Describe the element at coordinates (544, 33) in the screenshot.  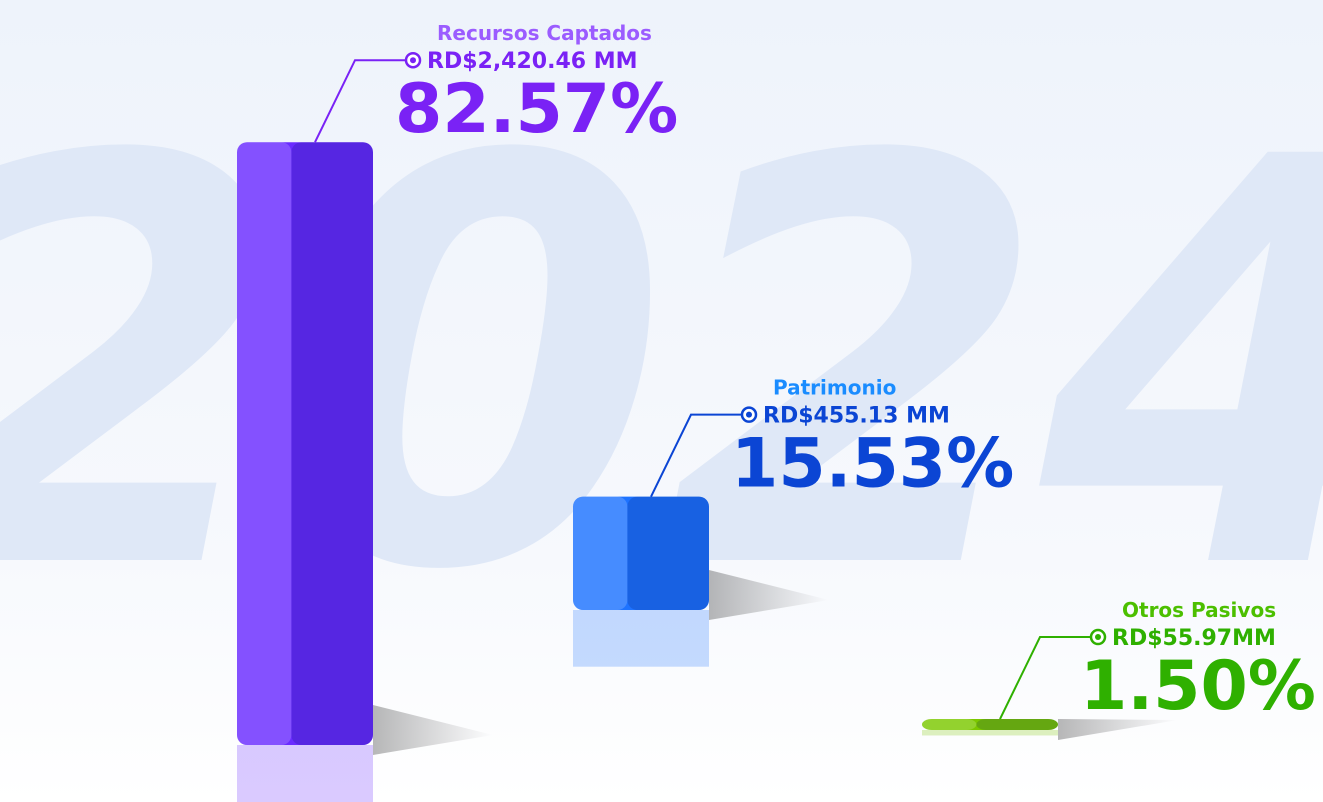
I see `category-label: Recursos Captados` at that location.